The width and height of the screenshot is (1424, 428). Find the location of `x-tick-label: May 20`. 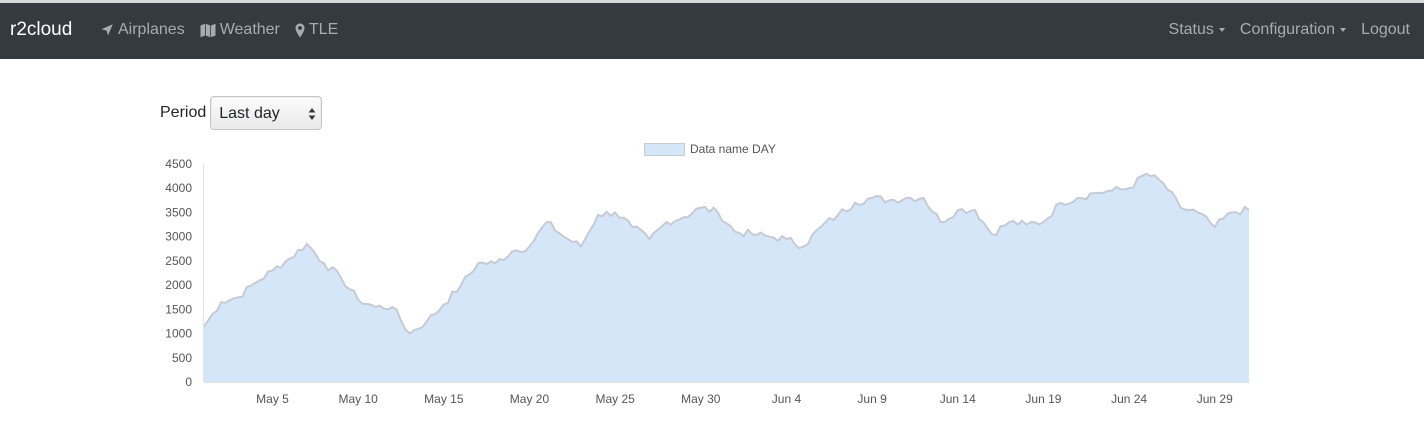

x-tick-label: May 20 is located at coordinates (530, 399).